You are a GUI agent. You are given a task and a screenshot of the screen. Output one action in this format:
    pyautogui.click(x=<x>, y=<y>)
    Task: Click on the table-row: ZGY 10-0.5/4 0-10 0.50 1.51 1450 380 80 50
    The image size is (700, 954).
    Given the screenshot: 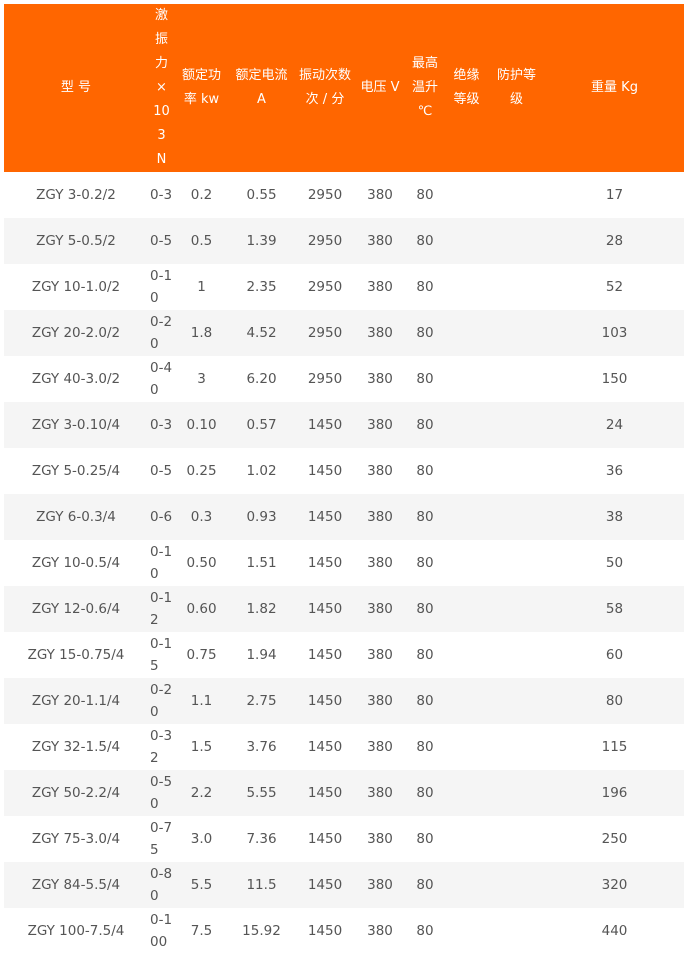 What is the action you would take?
    pyautogui.click(x=344, y=563)
    